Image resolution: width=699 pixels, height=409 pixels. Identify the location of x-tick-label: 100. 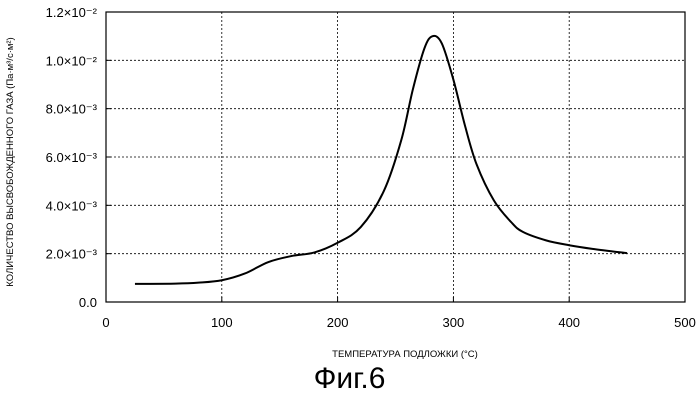
(222, 322).